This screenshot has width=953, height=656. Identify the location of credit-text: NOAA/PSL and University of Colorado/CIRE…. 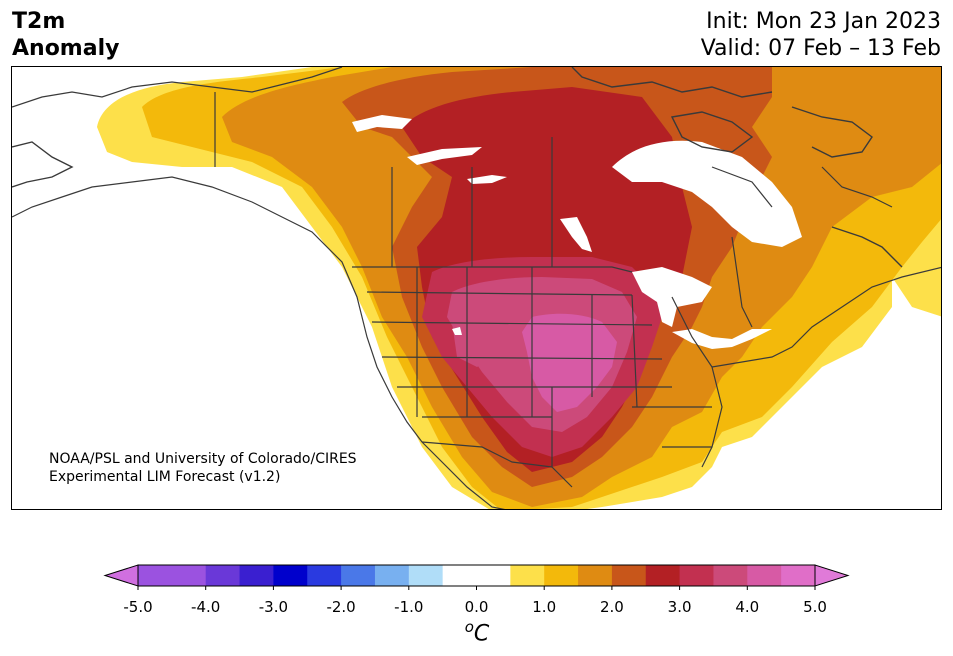
(203, 468).